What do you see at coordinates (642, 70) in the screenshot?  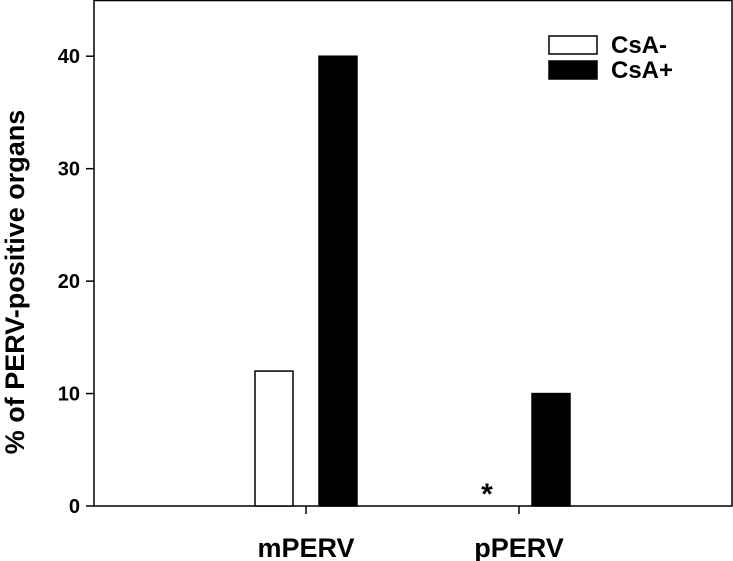 I see `legend-label: CsA+` at bounding box center [642, 70].